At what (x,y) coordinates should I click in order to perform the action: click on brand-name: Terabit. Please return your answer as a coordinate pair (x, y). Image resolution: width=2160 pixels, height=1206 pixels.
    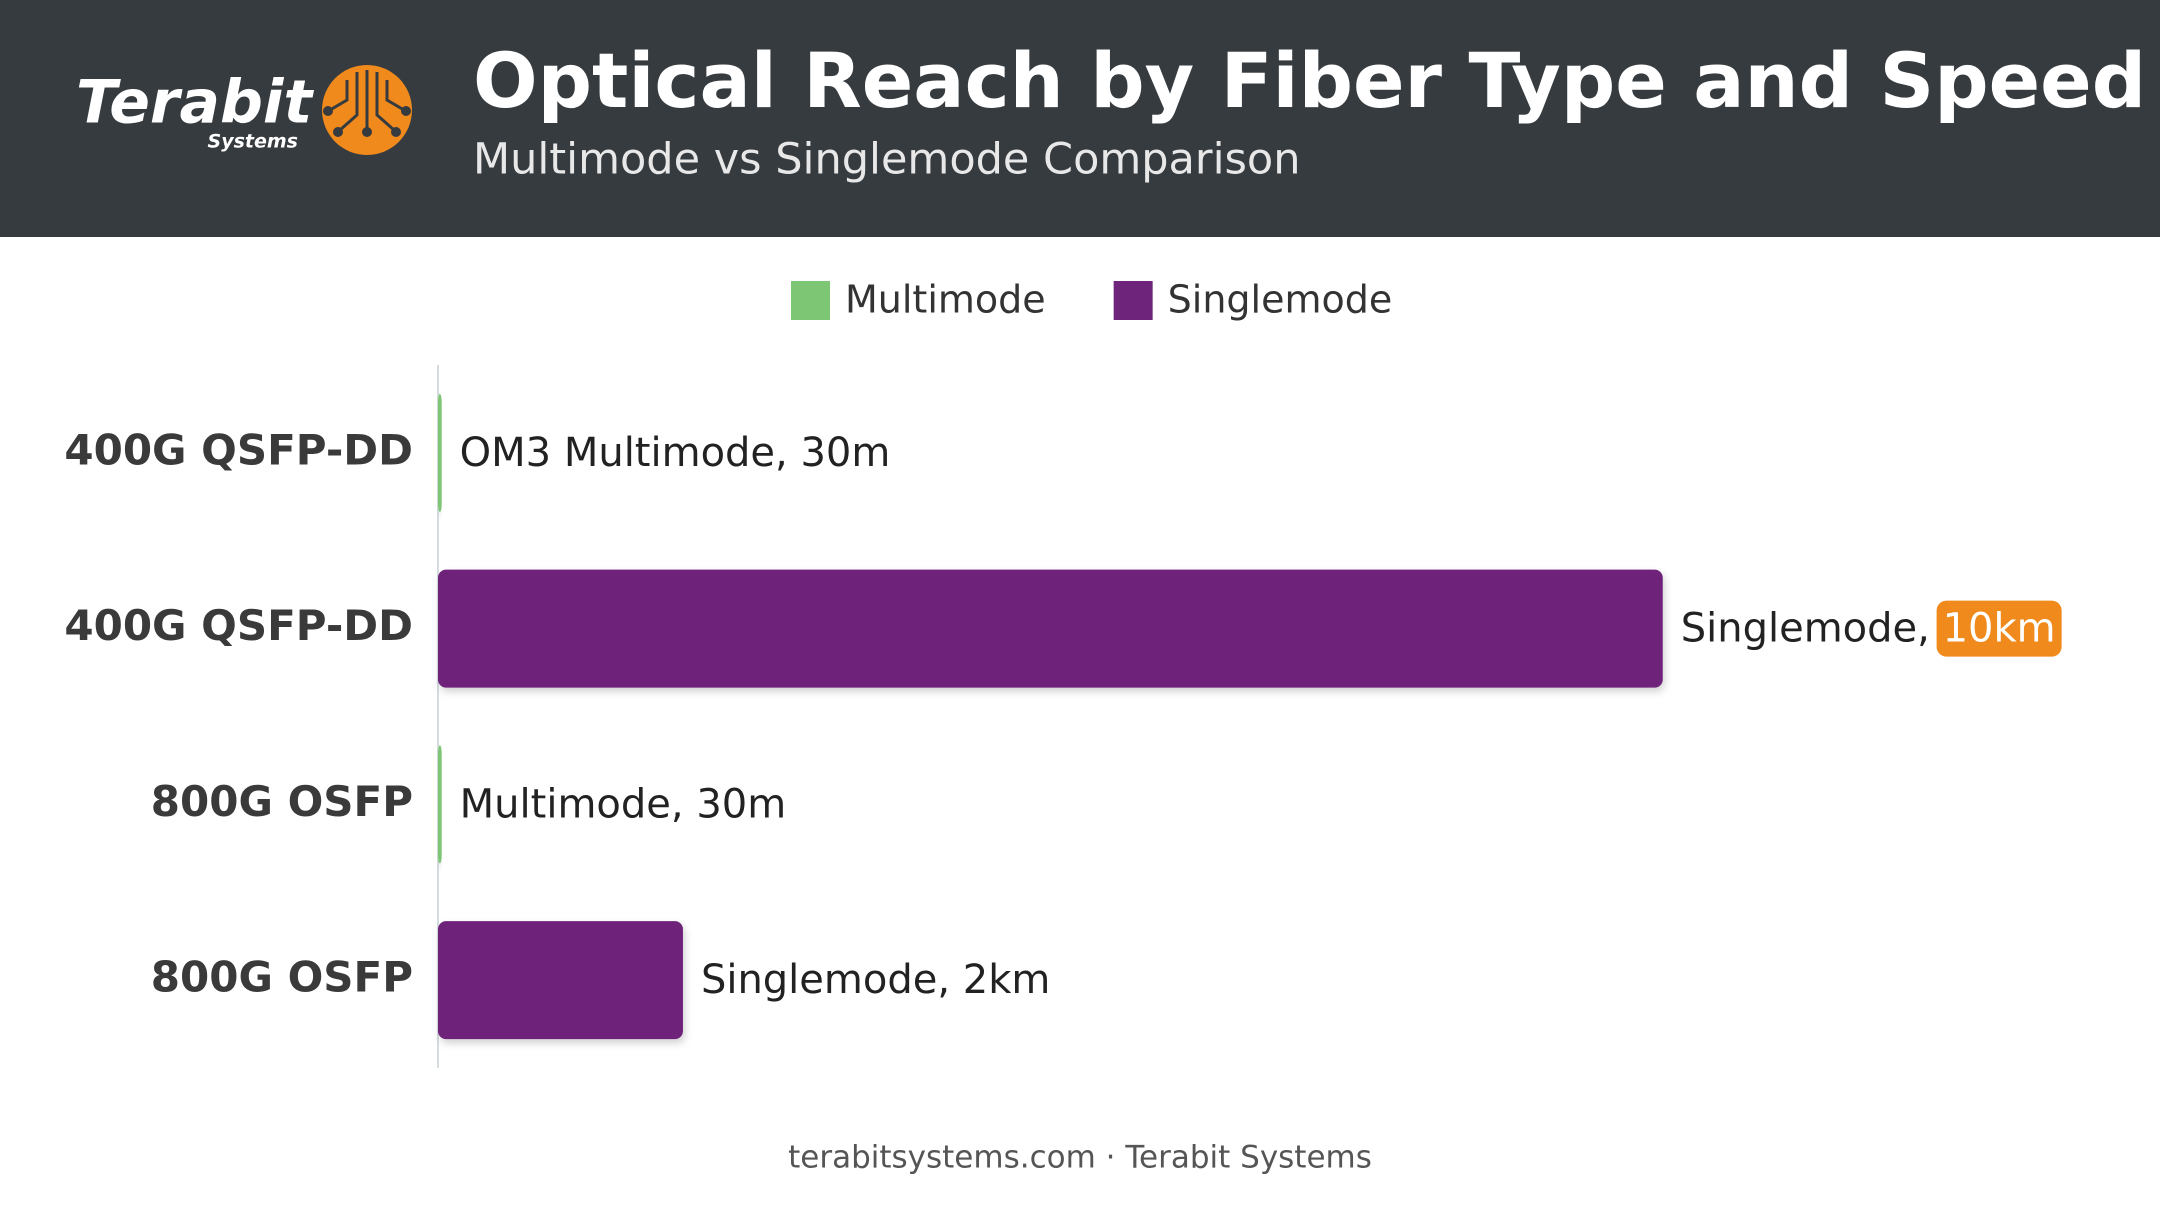
    Looking at the image, I should click on (195, 103).